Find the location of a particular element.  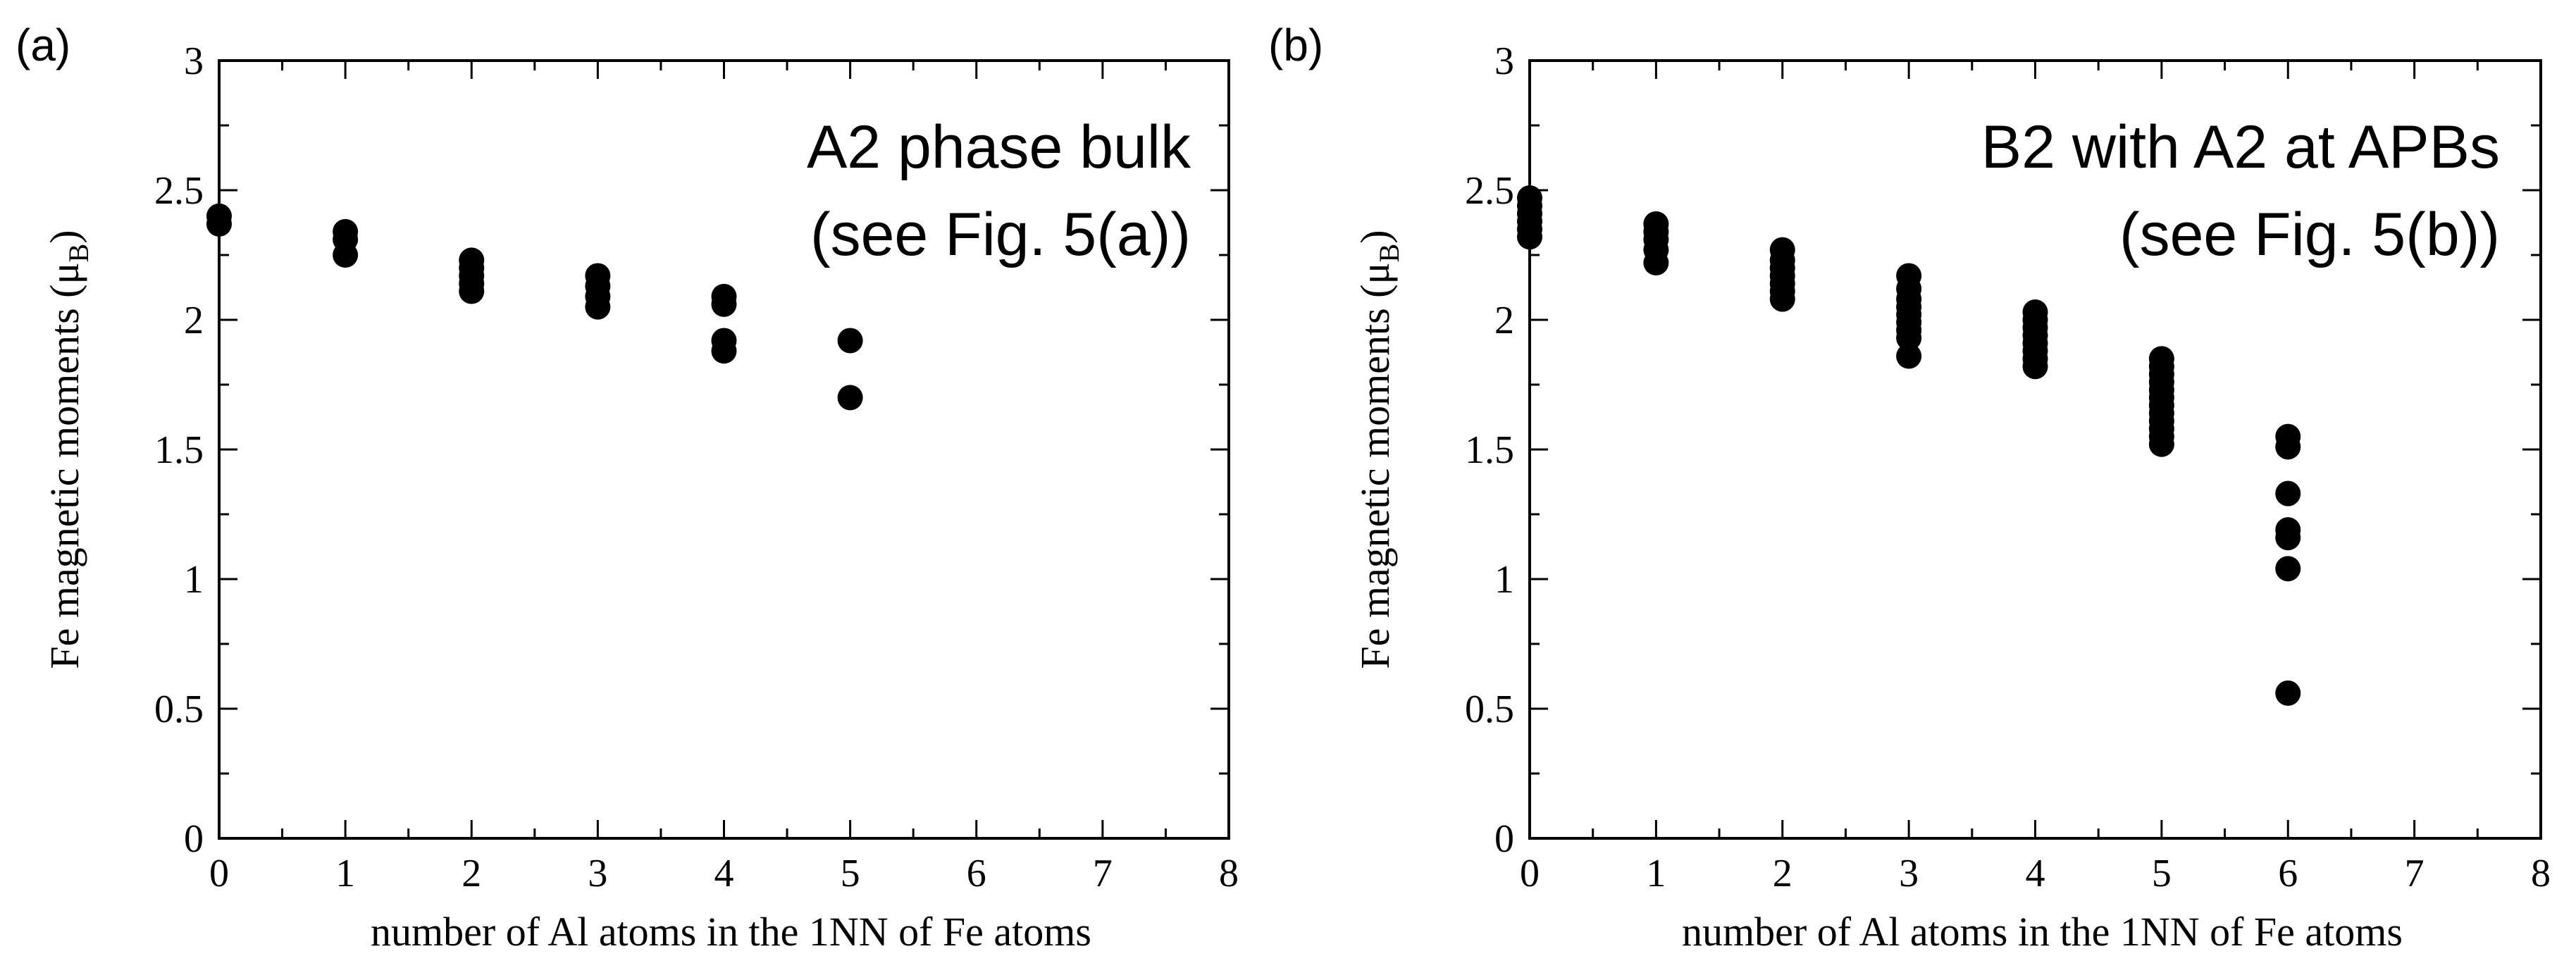

annotation-line-1: A2 phase bulk is located at coordinates (999, 147).